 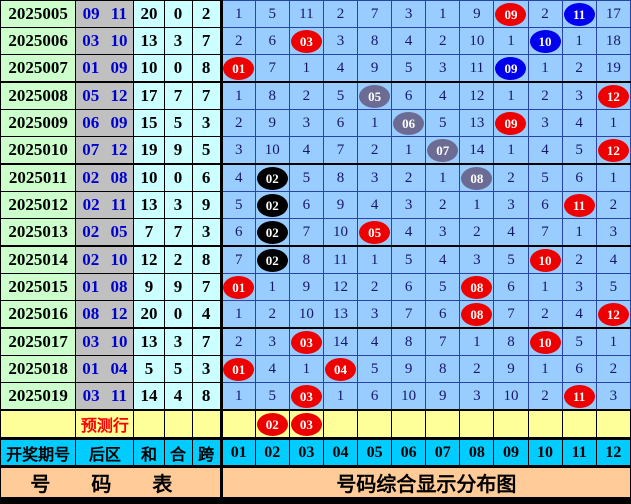 I want to click on grid-cell: 09, so click(x=511, y=123).